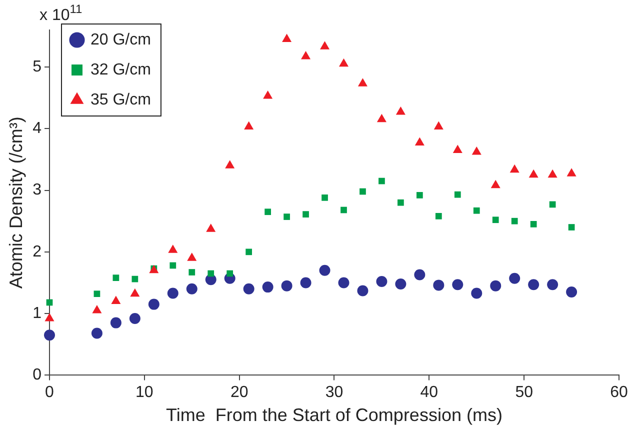  I want to click on legend-label: 32 G/cm, so click(120, 69).